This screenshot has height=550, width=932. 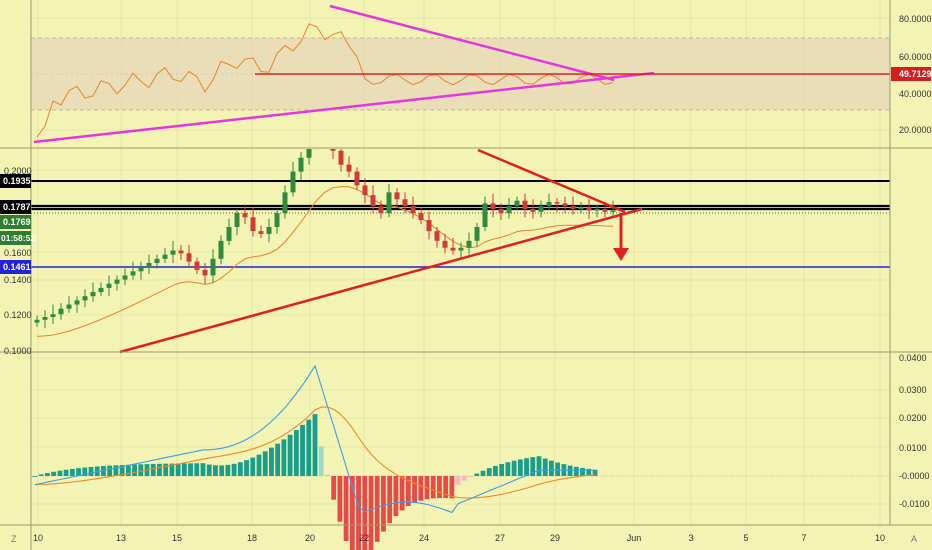 I want to click on rsi-trendline-upper, so click(x=472, y=43).